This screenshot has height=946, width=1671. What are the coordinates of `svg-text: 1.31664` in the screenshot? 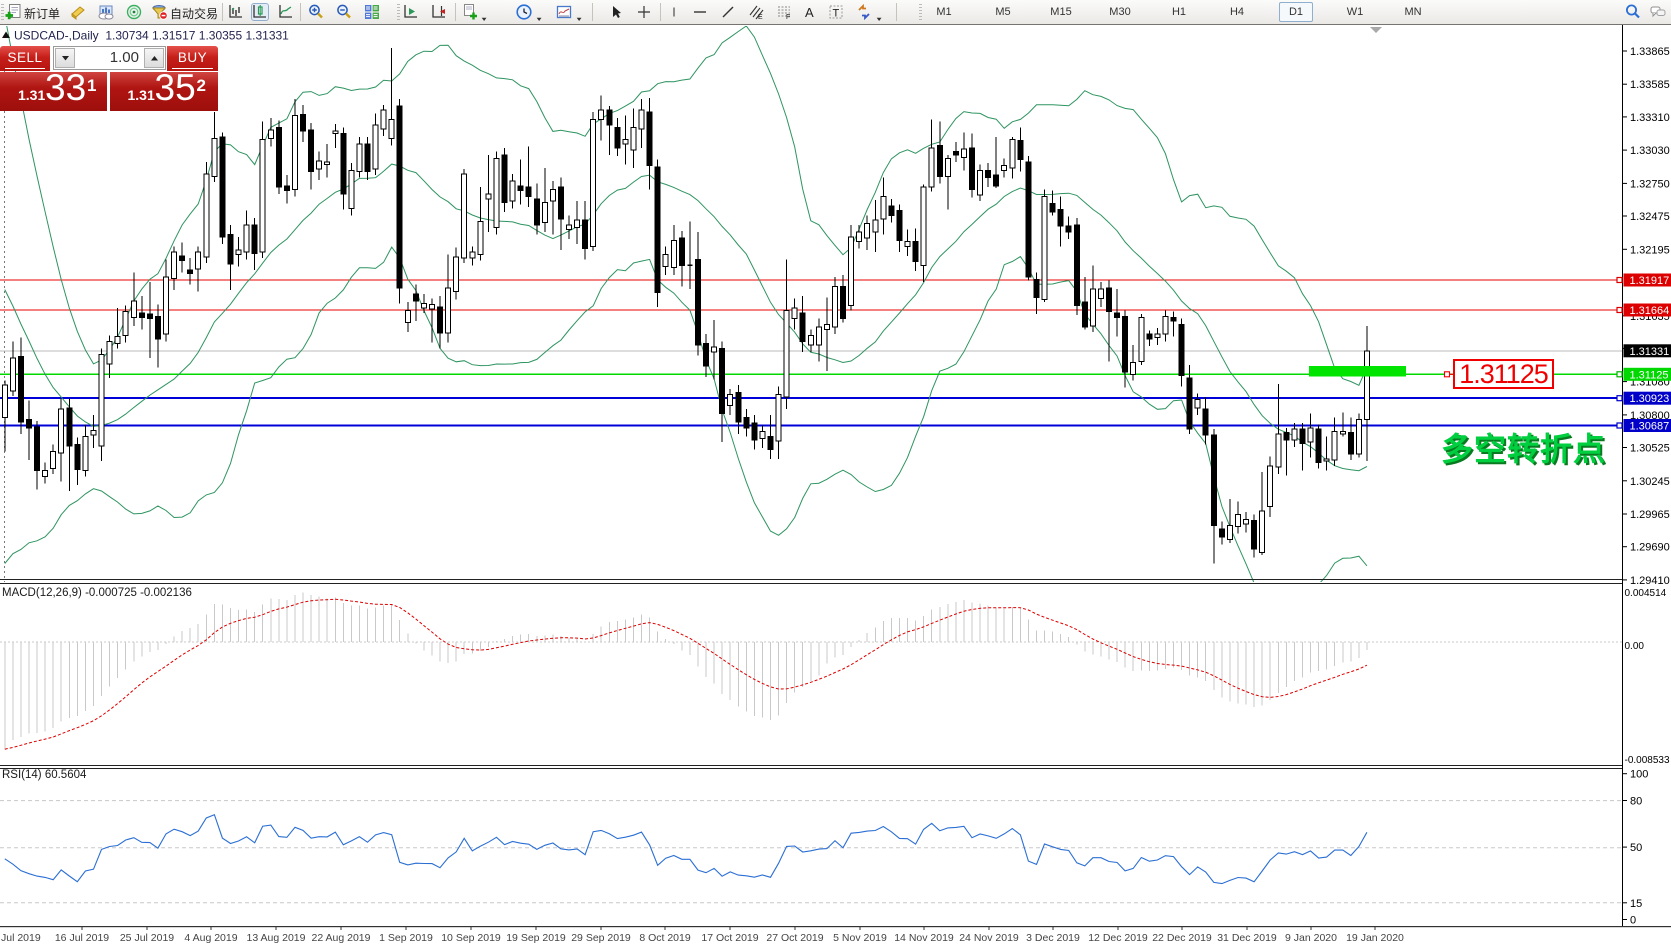 It's located at (1650, 311).